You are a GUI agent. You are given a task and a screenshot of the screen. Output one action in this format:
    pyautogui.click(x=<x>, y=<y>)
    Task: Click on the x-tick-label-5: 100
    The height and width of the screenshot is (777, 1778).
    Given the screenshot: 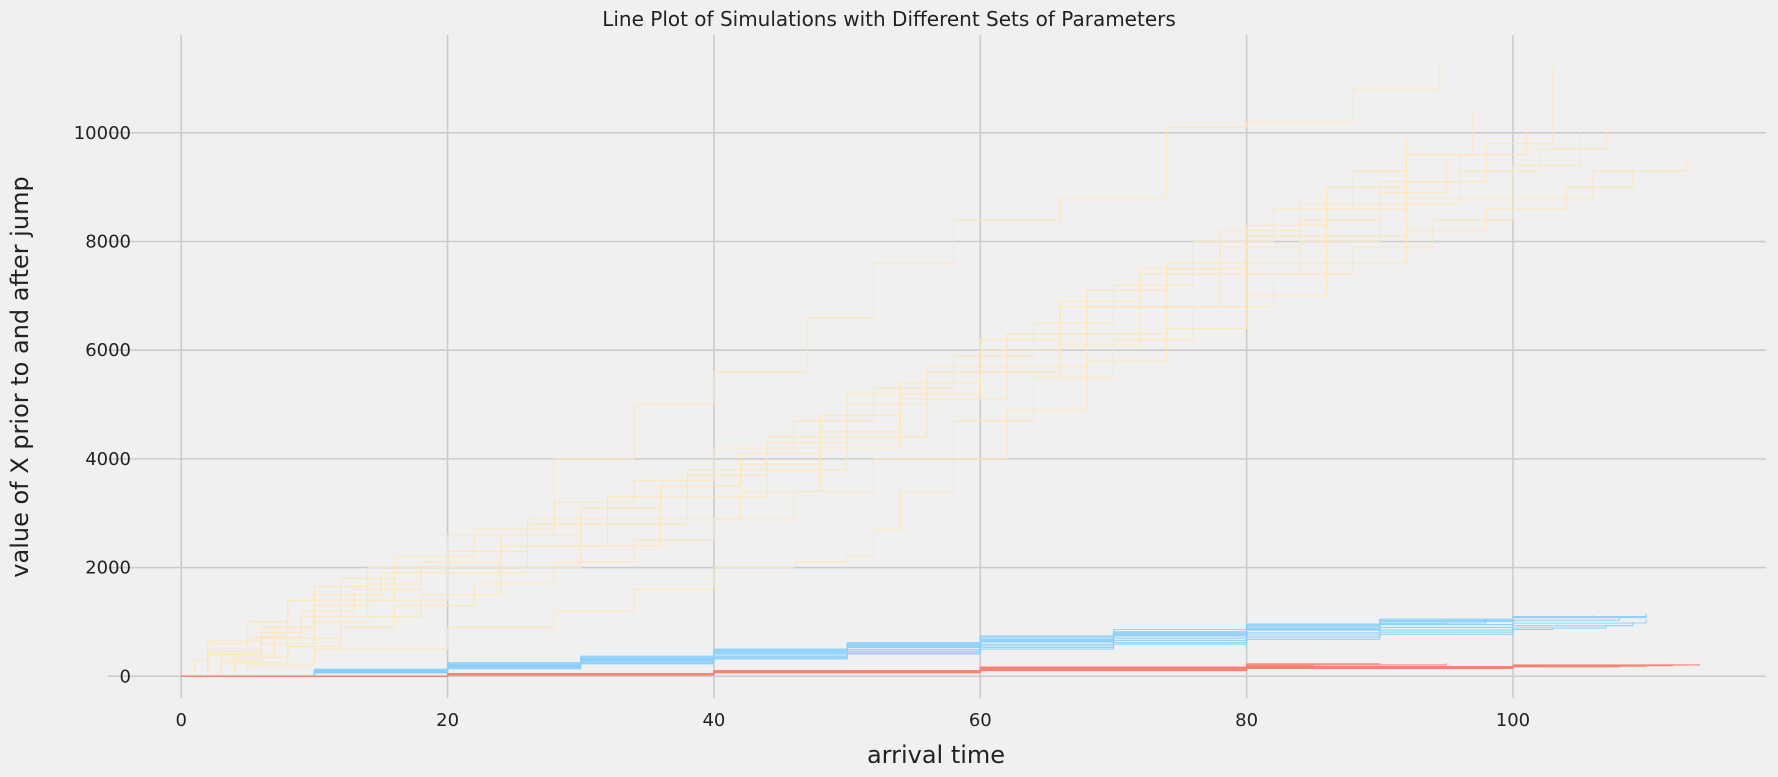 What is the action you would take?
    pyautogui.click(x=1513, y=720)
    